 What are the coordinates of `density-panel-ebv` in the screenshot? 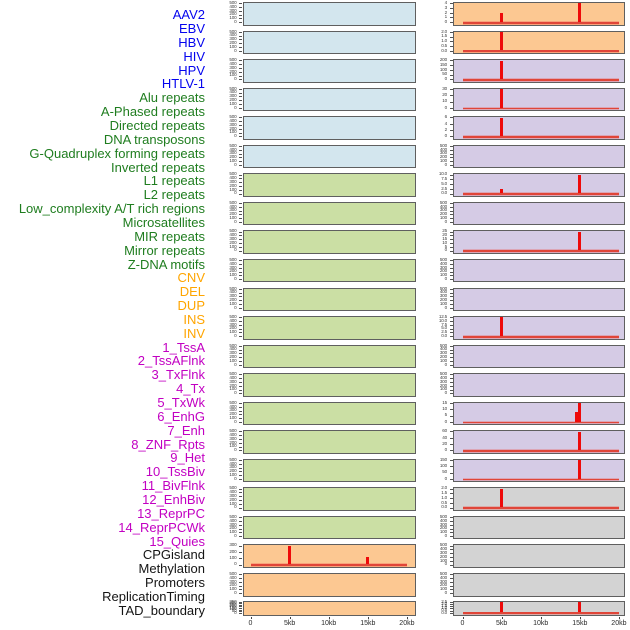 It's located at (329, 42).